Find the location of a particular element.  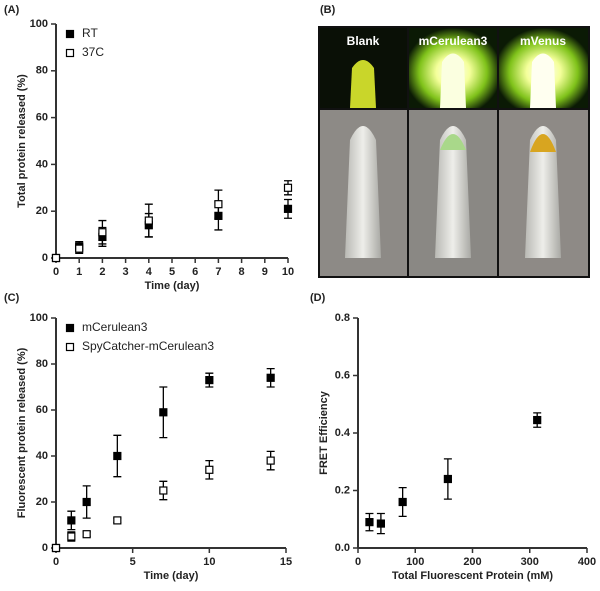

x-tick-label: 4 is located at coordinates (149, 272).